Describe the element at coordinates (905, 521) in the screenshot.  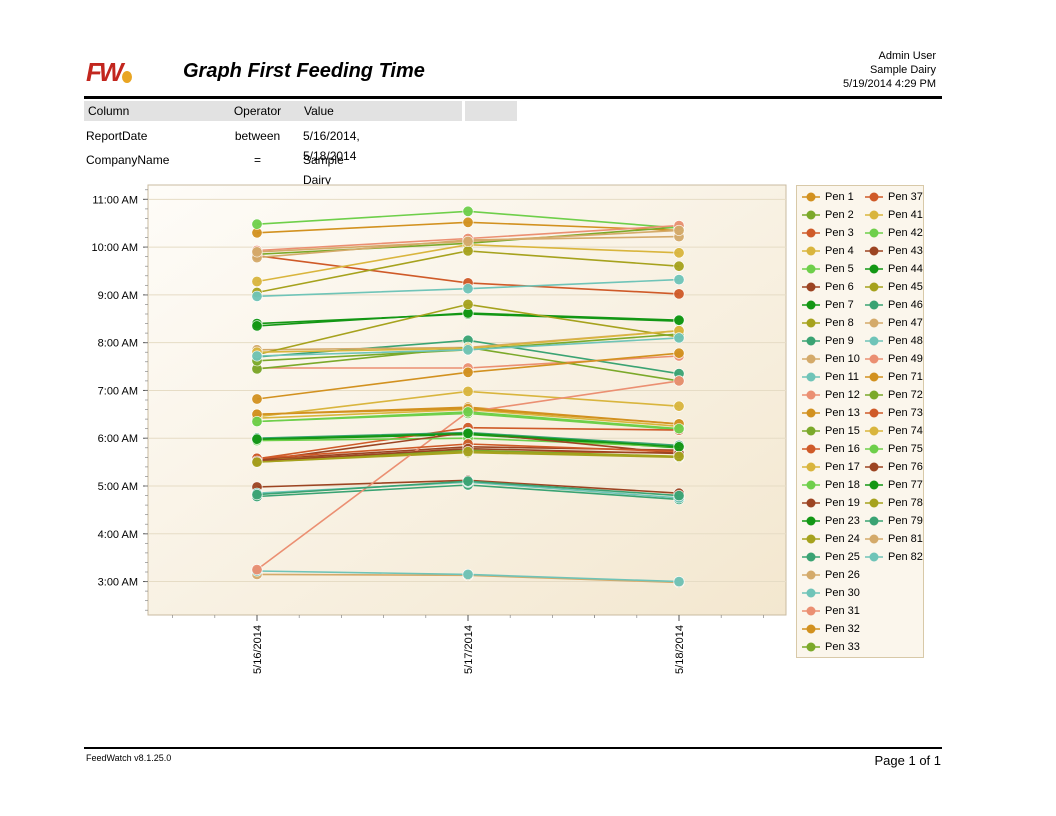
I see `legend-label: Pen 79` at that location.